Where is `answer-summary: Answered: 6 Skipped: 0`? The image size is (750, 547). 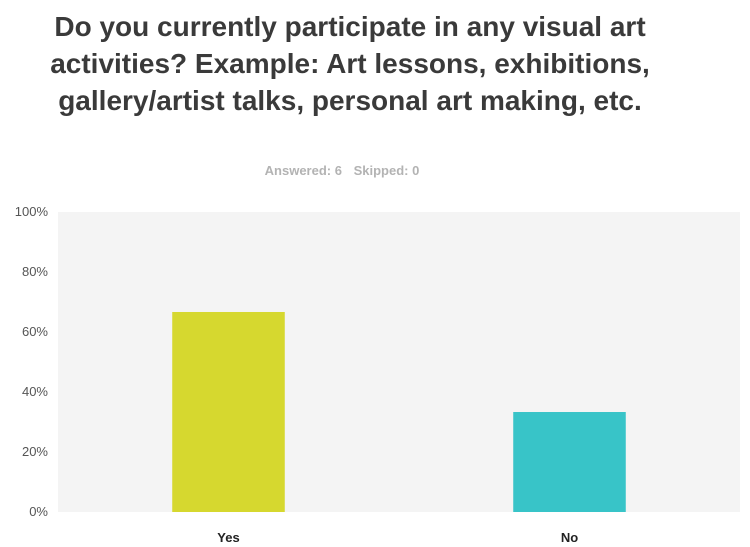
answer-summary: Answered: 6 Skipped: 0 is located at coordinates (342, 170).